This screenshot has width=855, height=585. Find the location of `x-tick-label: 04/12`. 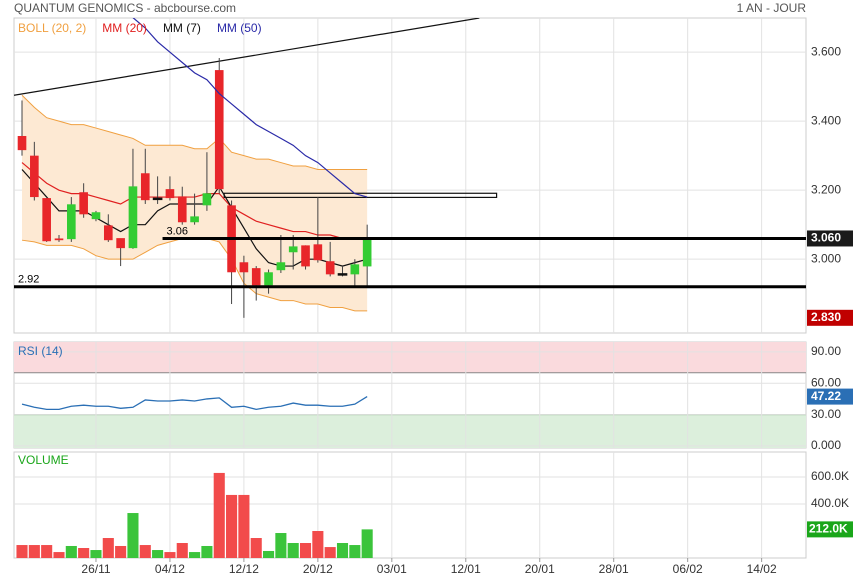

x-tick-label: 04/12 is located at coordinates (170, 569).